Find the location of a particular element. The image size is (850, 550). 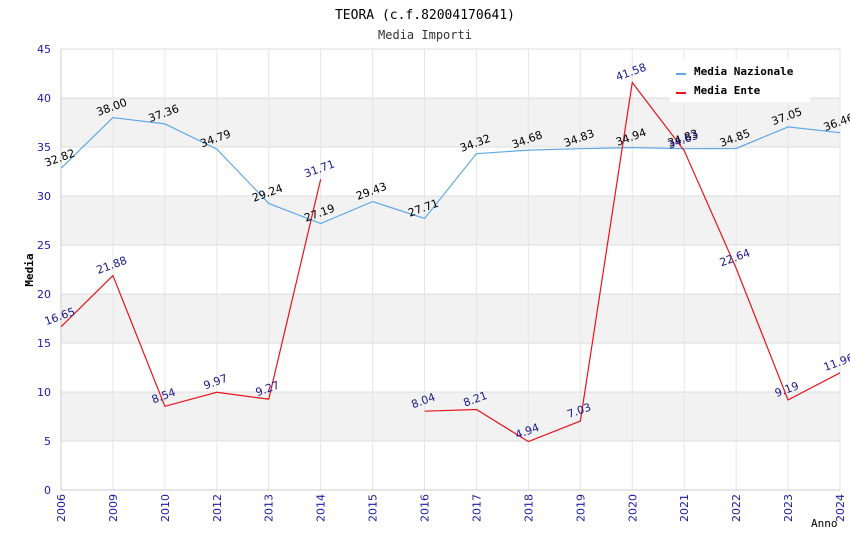

y-tick-label: 5 is located at coordinates (47, 441).